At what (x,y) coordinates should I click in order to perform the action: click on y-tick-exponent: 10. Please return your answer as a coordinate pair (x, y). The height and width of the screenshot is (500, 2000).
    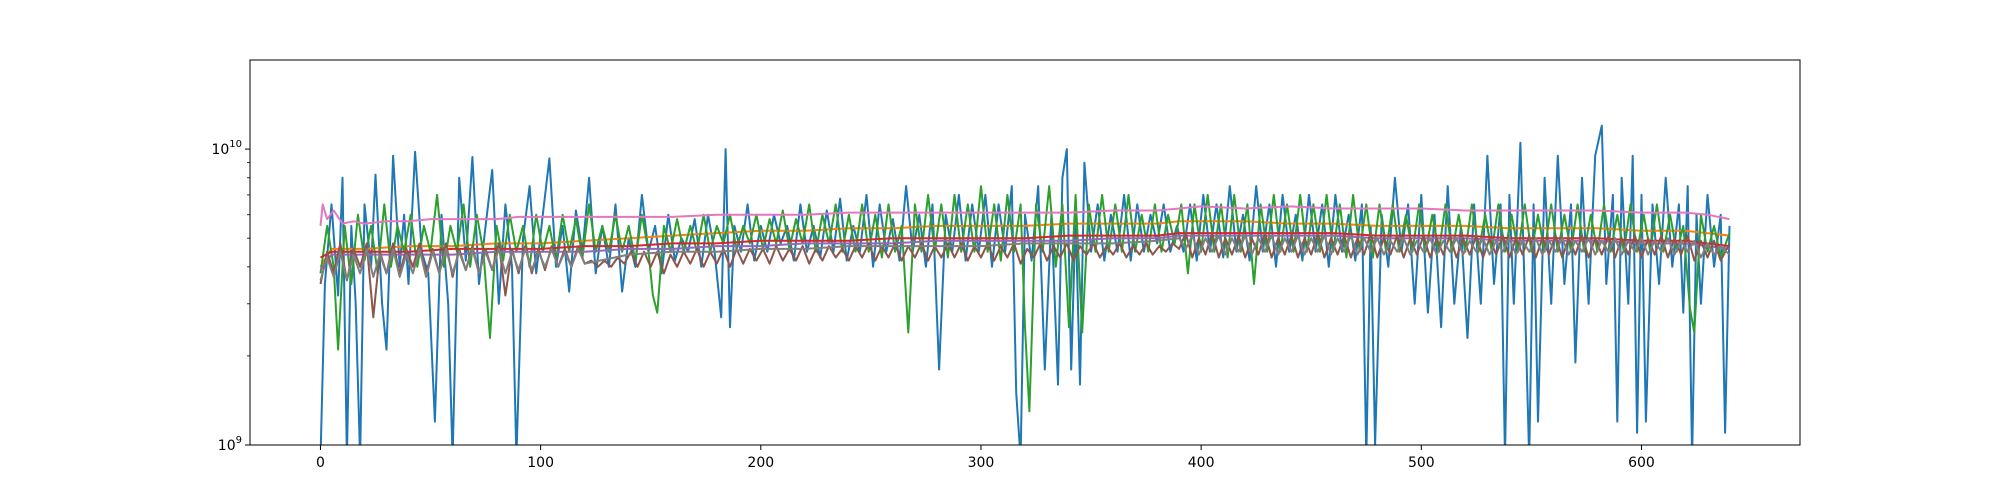
    Looking at the image, I should click on (235, 144).